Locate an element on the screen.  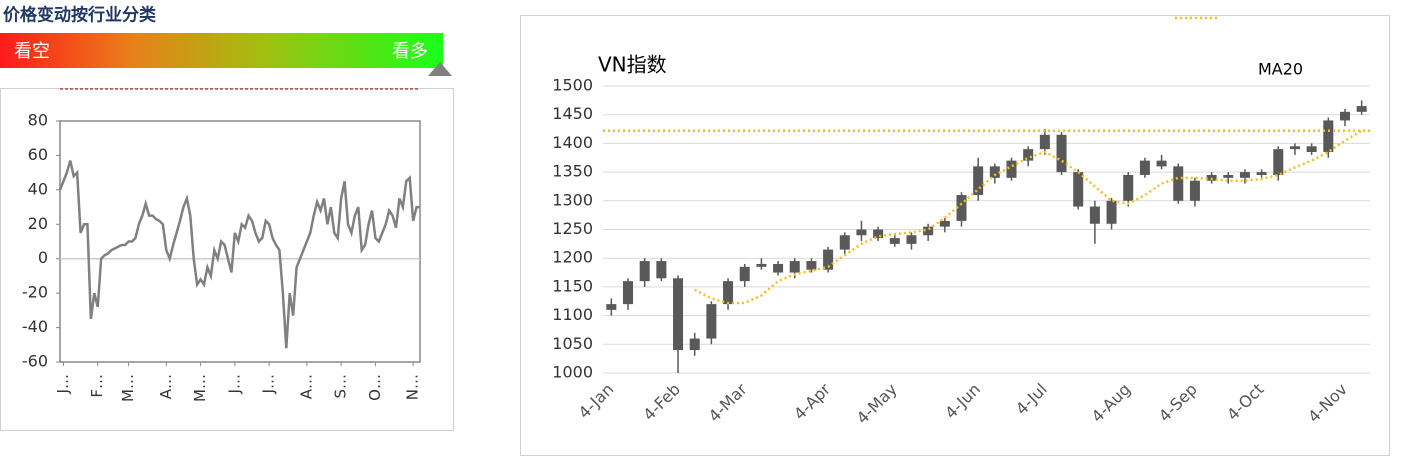
y-tick-label: 1300 is located at coordinates (572, 199).